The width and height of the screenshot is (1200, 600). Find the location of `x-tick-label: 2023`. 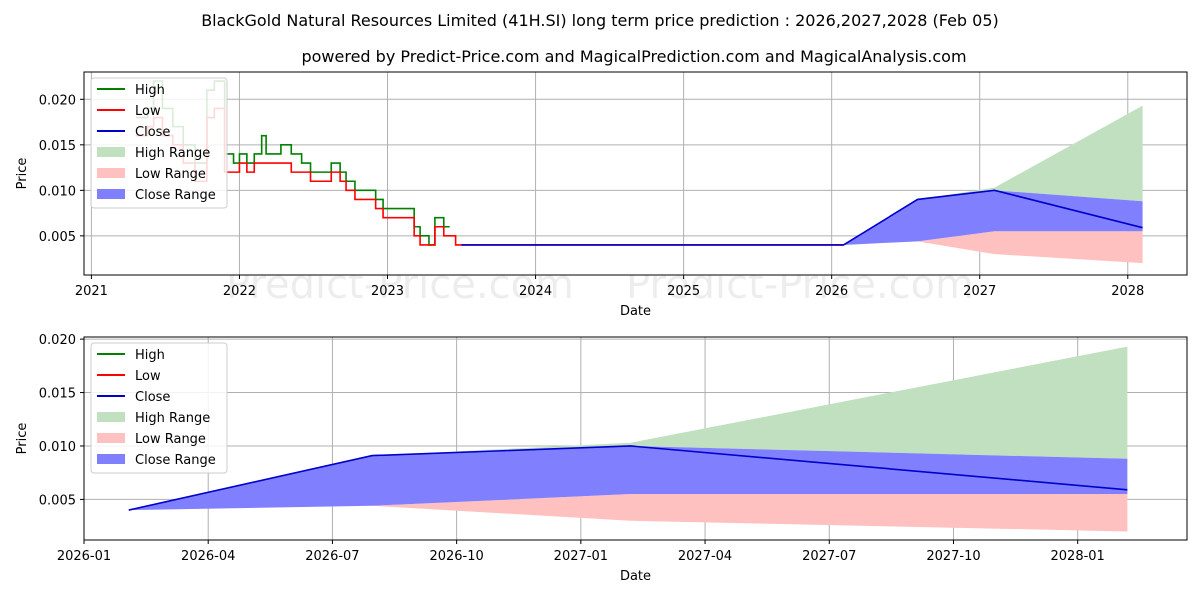

x-tick-label: 2023 is located at coordinates (387, 291).